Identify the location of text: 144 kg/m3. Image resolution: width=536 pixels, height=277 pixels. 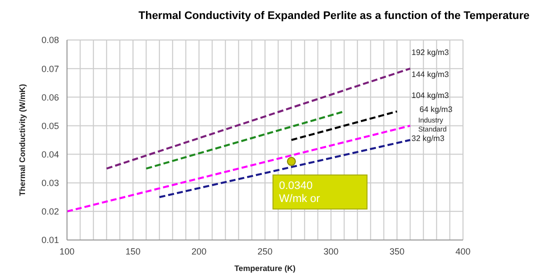
(431, 74).